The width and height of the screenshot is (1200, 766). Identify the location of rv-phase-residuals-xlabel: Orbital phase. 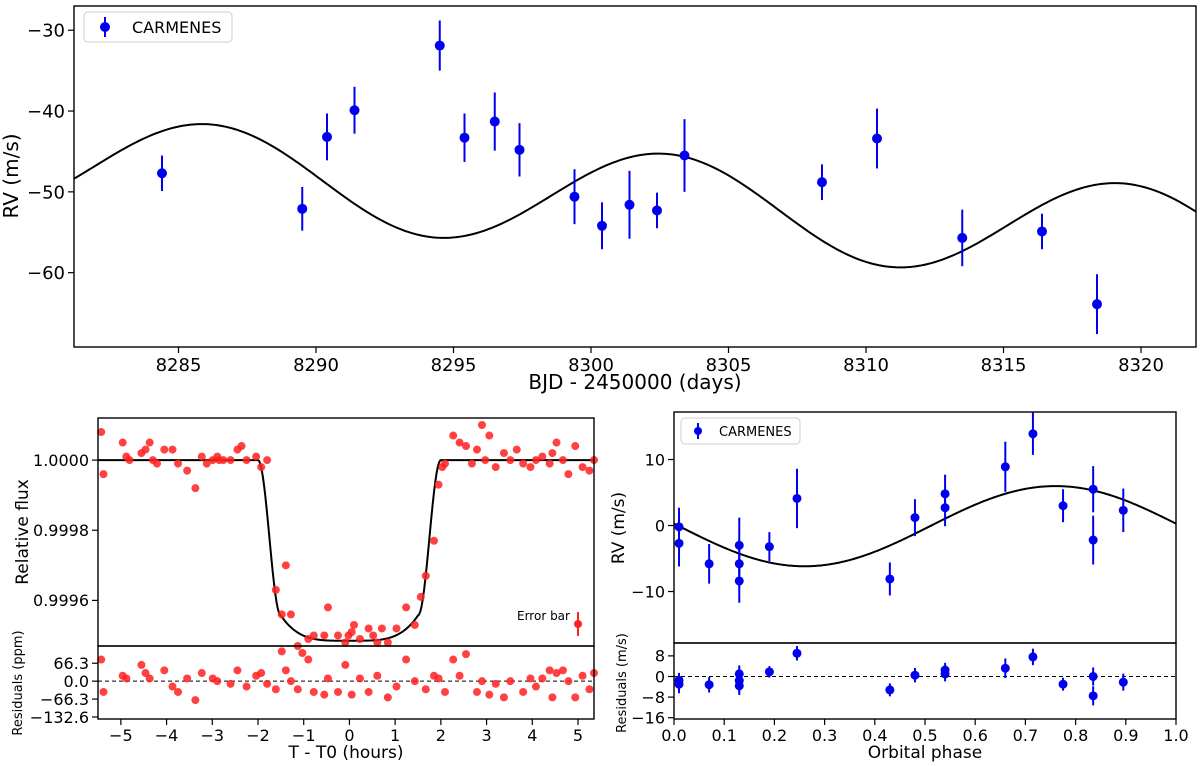
(925, 753).